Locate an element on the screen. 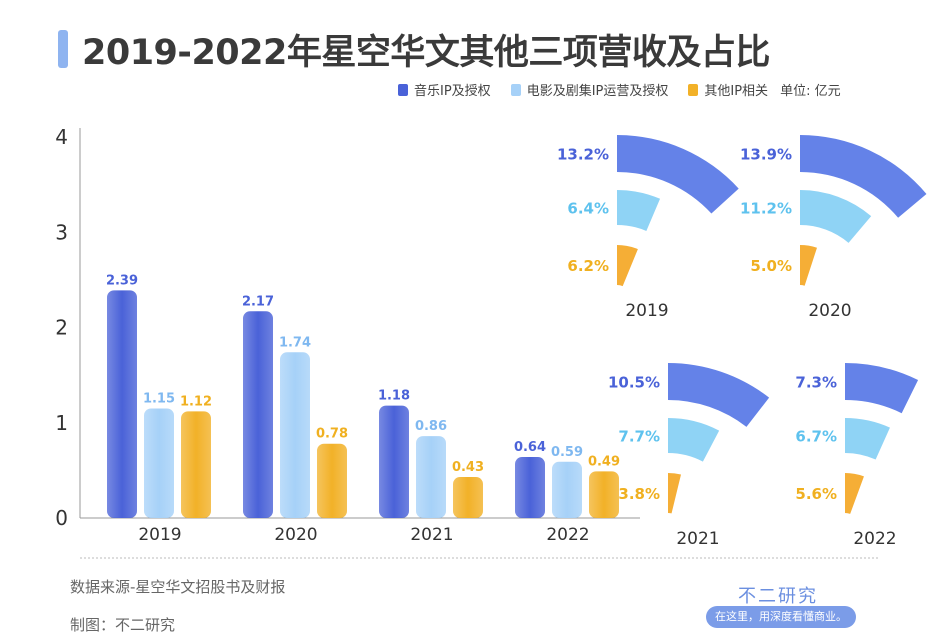 The image size is (940, 644). legend-item-film: 电影及剧集IP运营及授权 is located at coordinates (589, 89).